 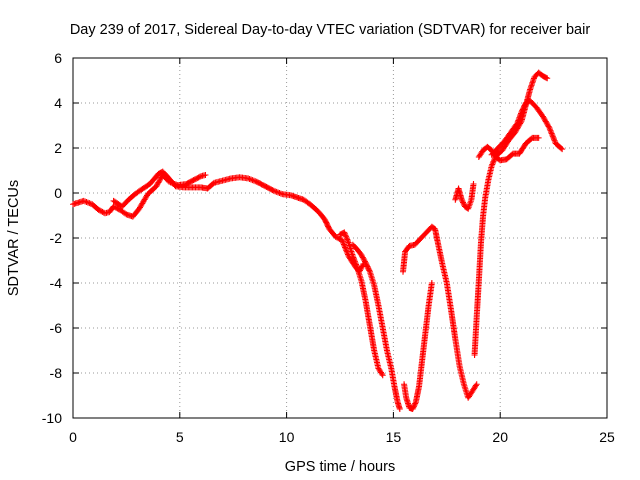 What do you see at coordinates (56, 373) in the screenshot?
I see `y-tick-label: -8` at bounding box center [56, 373].